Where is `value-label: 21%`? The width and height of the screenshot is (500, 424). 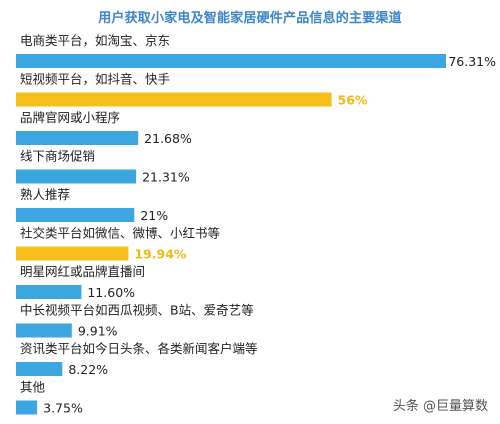 value-label: 21% is located at coordinates (154, 215).